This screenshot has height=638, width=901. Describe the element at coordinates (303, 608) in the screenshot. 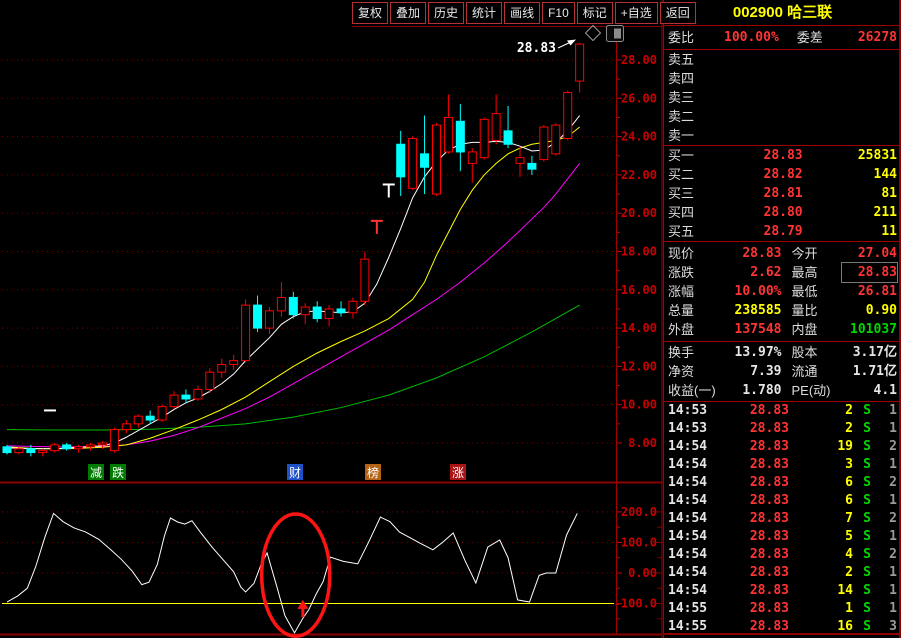

I see `up-arrow-annotation` at that location.